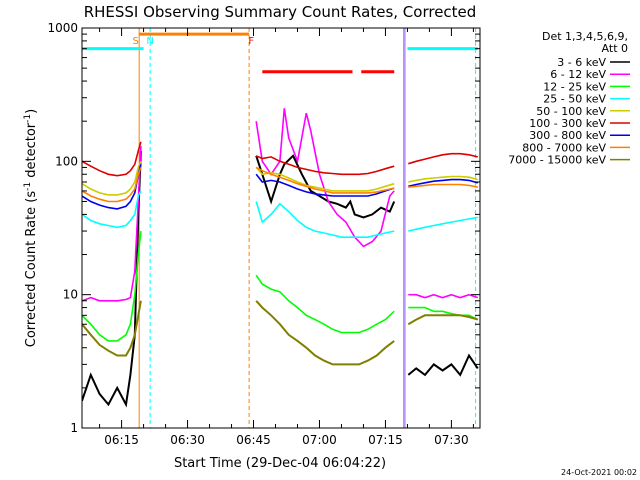 The width and height of the screenshot is (640, 480). Describe the element at coordinates (187, 440) in the screenshot. I see `x-tick-label: 06:30` at that location.